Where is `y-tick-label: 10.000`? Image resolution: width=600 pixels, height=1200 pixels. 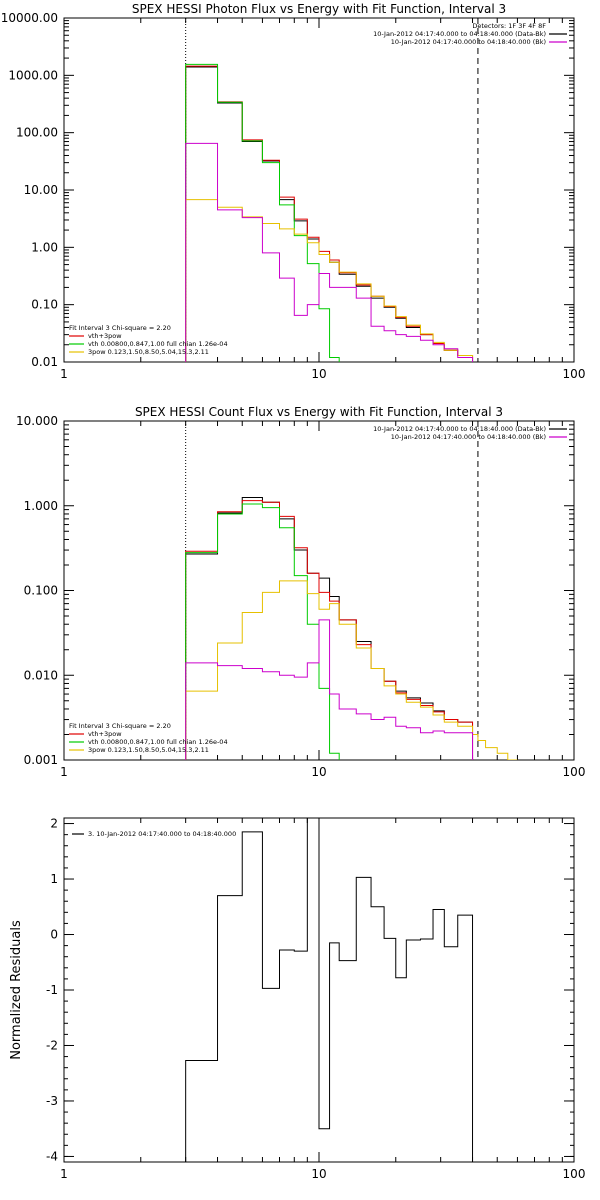
y-tick-label: 10.000 is located at coordinates (37, 421).